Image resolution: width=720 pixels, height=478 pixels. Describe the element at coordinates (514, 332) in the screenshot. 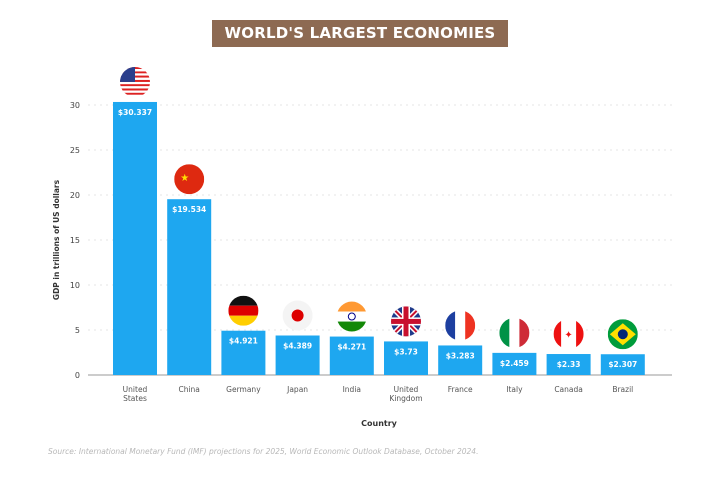

I see `italy-flag-icon` at that location.